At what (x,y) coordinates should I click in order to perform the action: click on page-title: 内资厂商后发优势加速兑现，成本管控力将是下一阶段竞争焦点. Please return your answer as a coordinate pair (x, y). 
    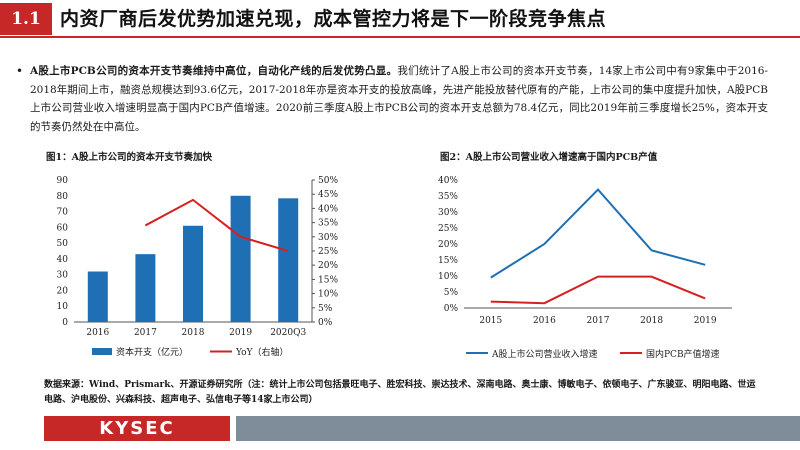
    Looking at the image, I should click on (333, 19).